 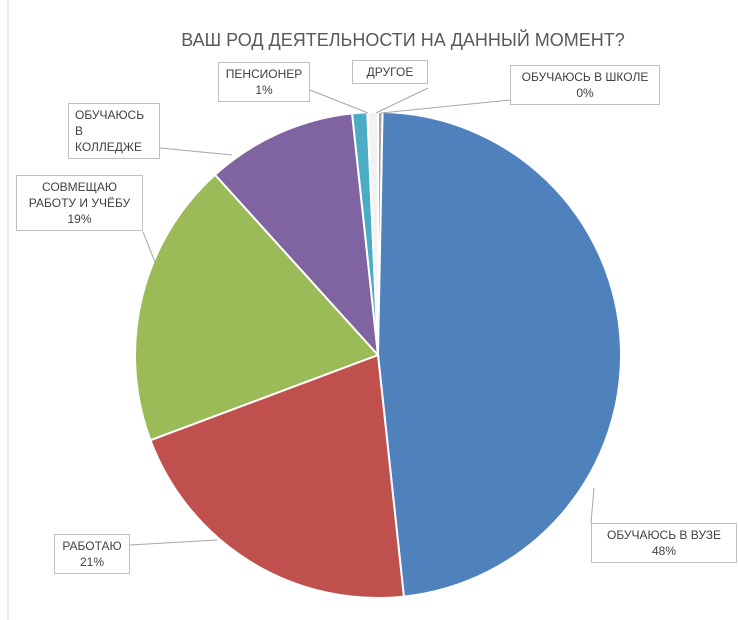 What do you see at coordinates (110, 131) in the screenshot?
I see `label-category: ОБУЧАЮСЬ В КОЛЛЕДЖЕ` at bounding box center [110, 131].